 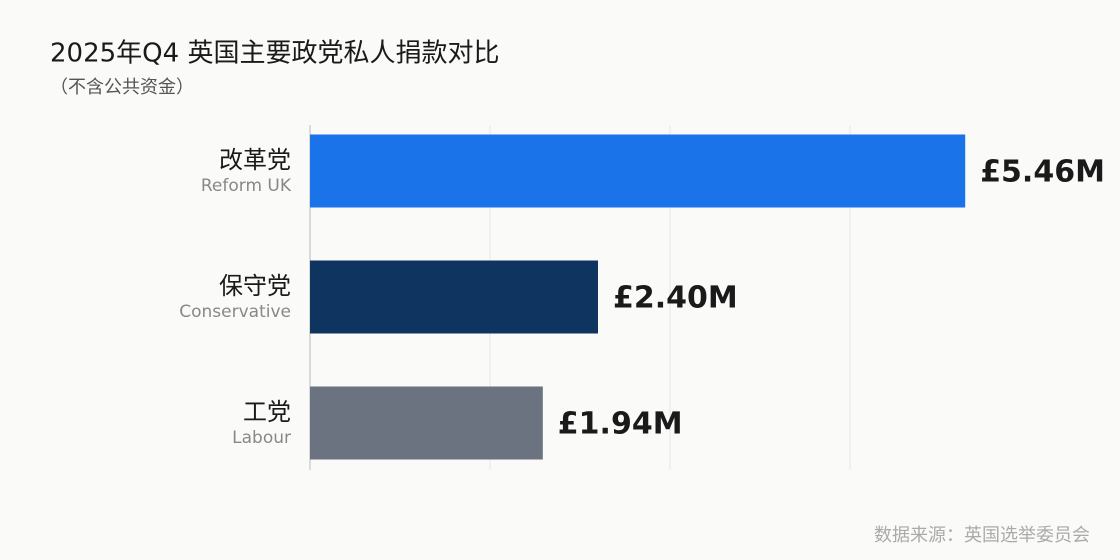 What do you see at coordinates (261, 438) in the screenshot?
I see `category-sublabel: Labour` at bounding box center [261, 438].